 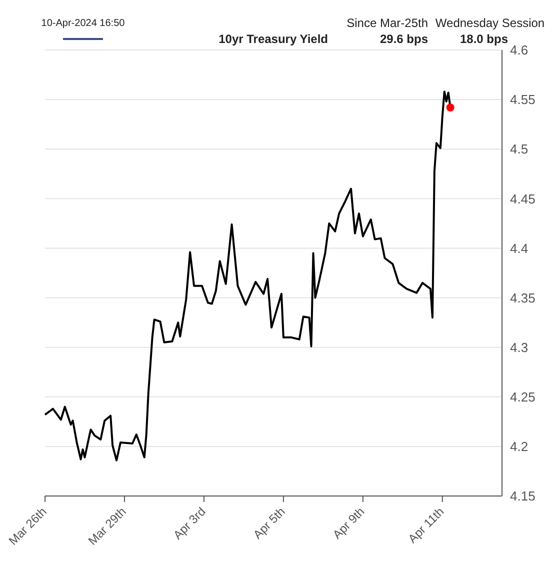 What do you see at coordinates (107, 526) in the screenshot?
I see `x-tick-label: Mar 29th` at bounding box center [107, 526].